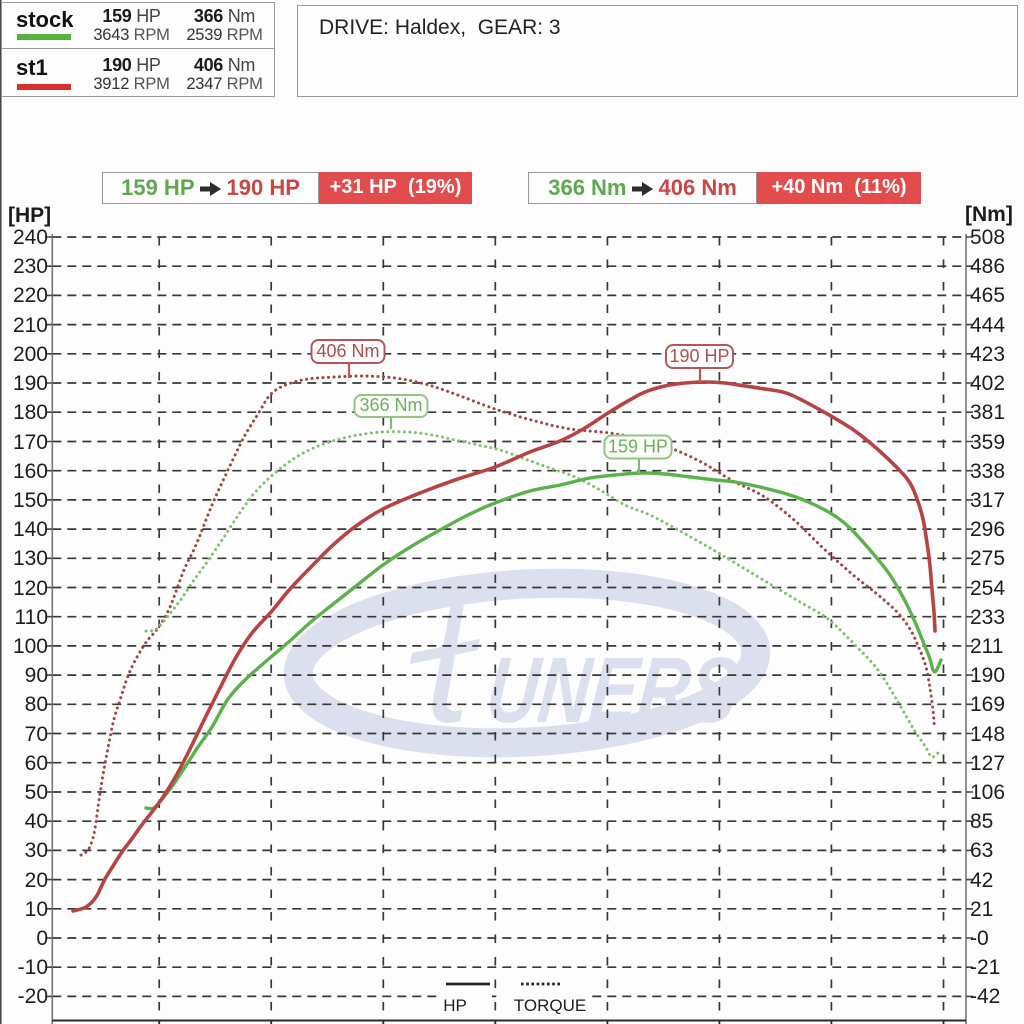  Describe the element at coordinates (390, 405) in the screenshot. I see `svg-text: 366 Nm` at that location.